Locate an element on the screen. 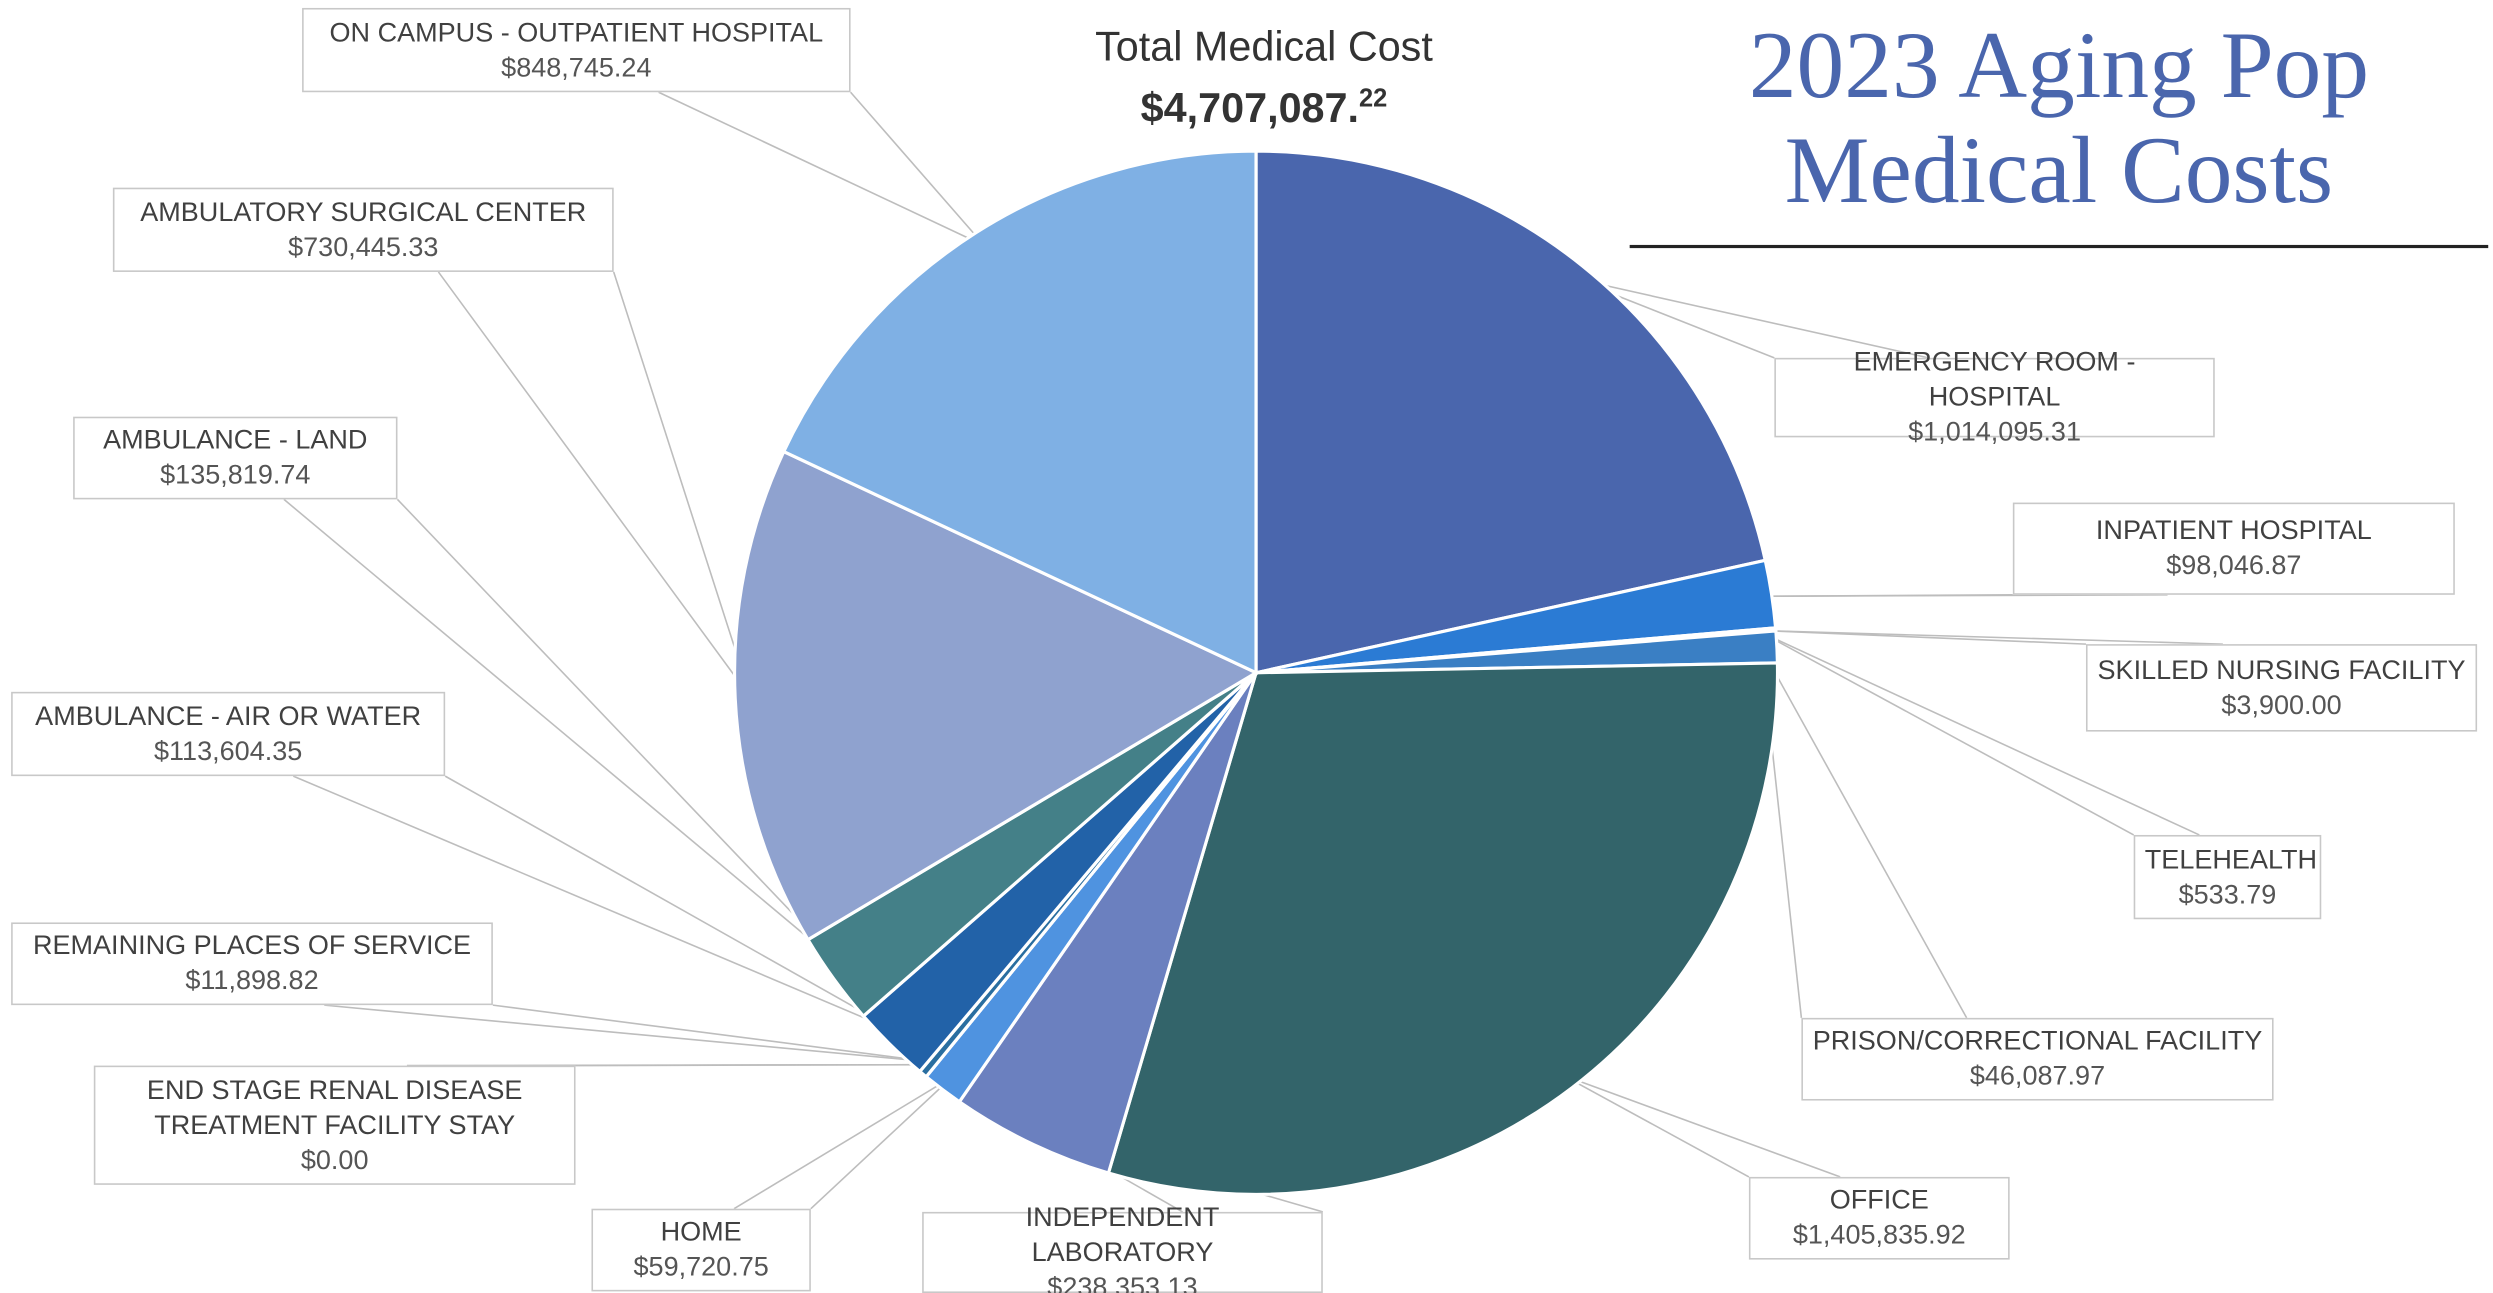 The image size is (2493, 1293). category-label: AMBULANCE - AIR OR WATER is located at coordinates (228, 715).